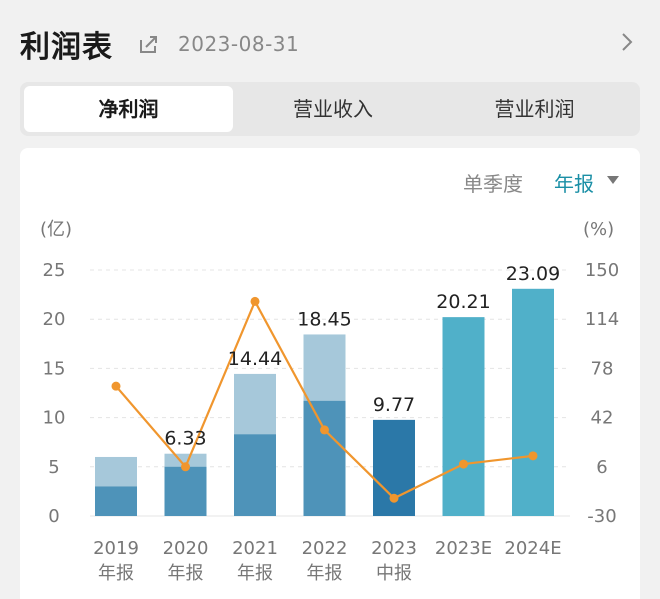 The width and height of the screenshot is (660, 599). What do you see at coordinates (325, 548) in the screenshot?
I see `category-label: 2022` at bounding box center [325, 548].